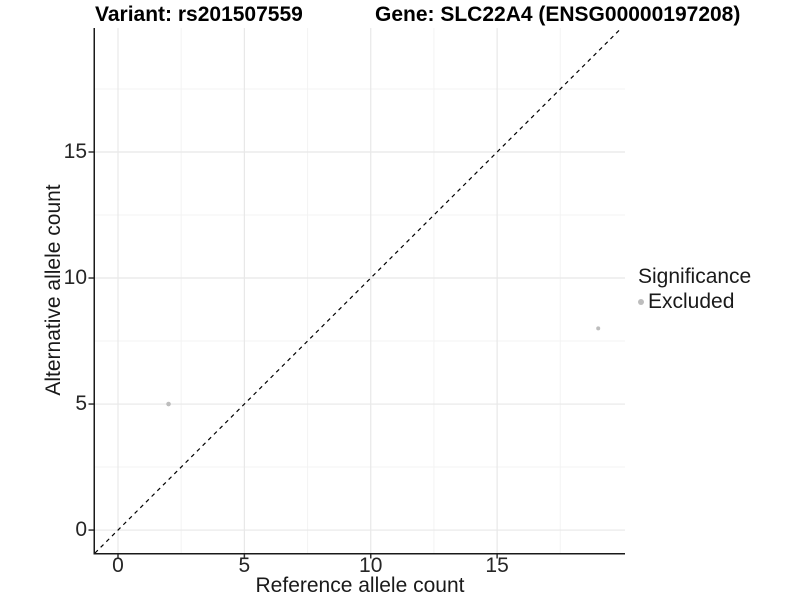  What do you see at coordinates (371, 565) in the screenshot?
I see `x-tick-label: 10` at bounding box center [371, 565].